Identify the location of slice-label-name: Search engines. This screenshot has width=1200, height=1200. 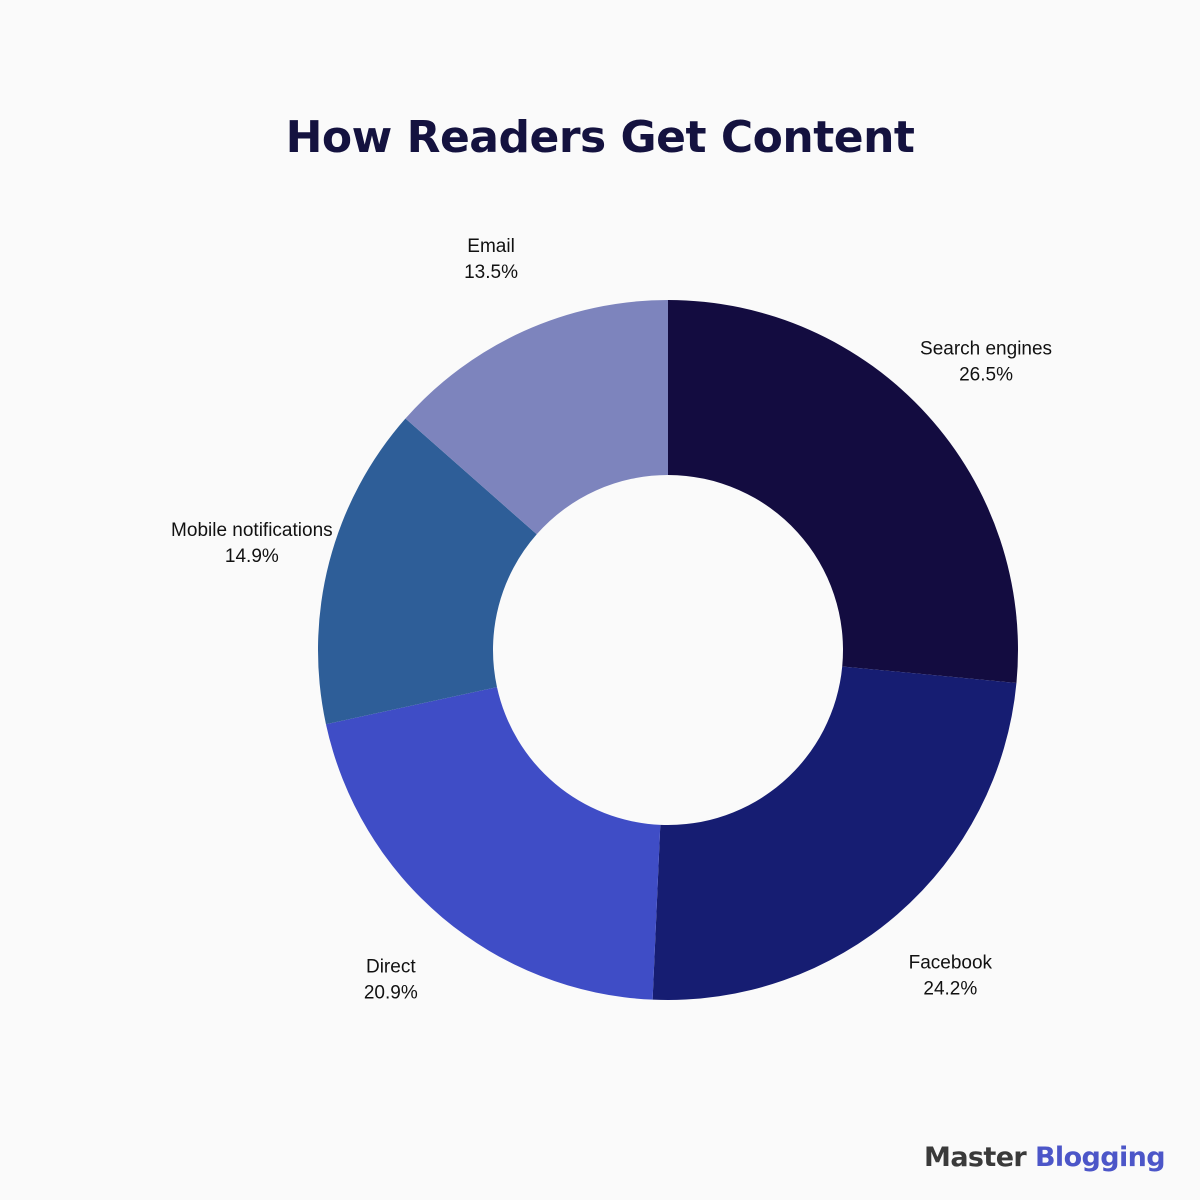
(986, 349).